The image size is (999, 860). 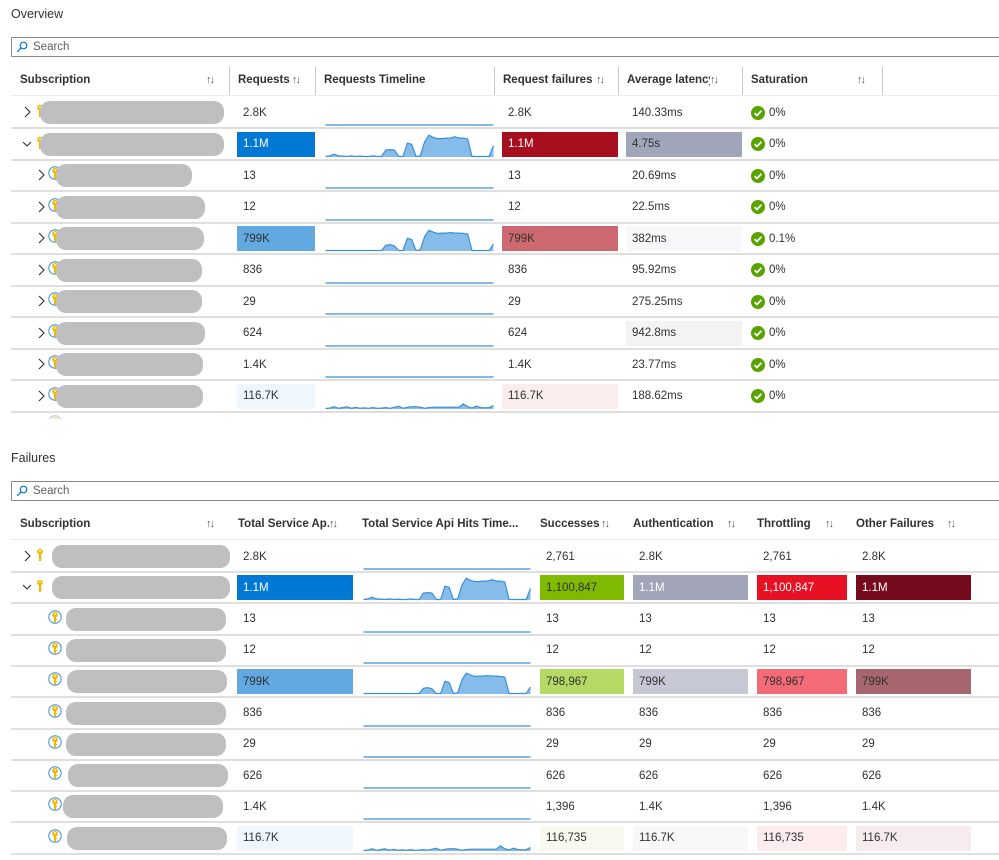 I want to click on table-row: 12 12 12 12 12, so click(x=505, y=651).